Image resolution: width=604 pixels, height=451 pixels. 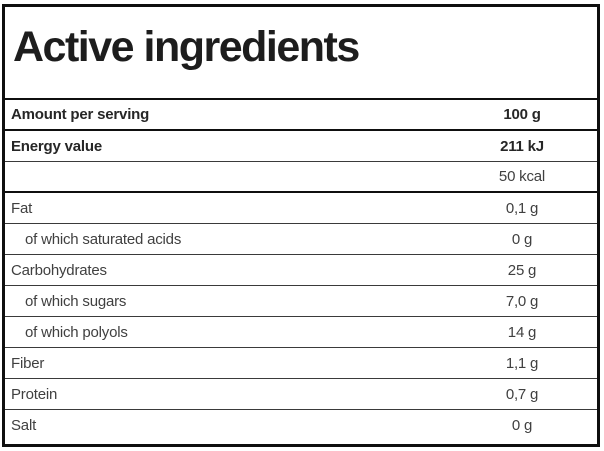 I want to click on row-sugars: of which sugars 7,0 g, so click(x=301, y=301).